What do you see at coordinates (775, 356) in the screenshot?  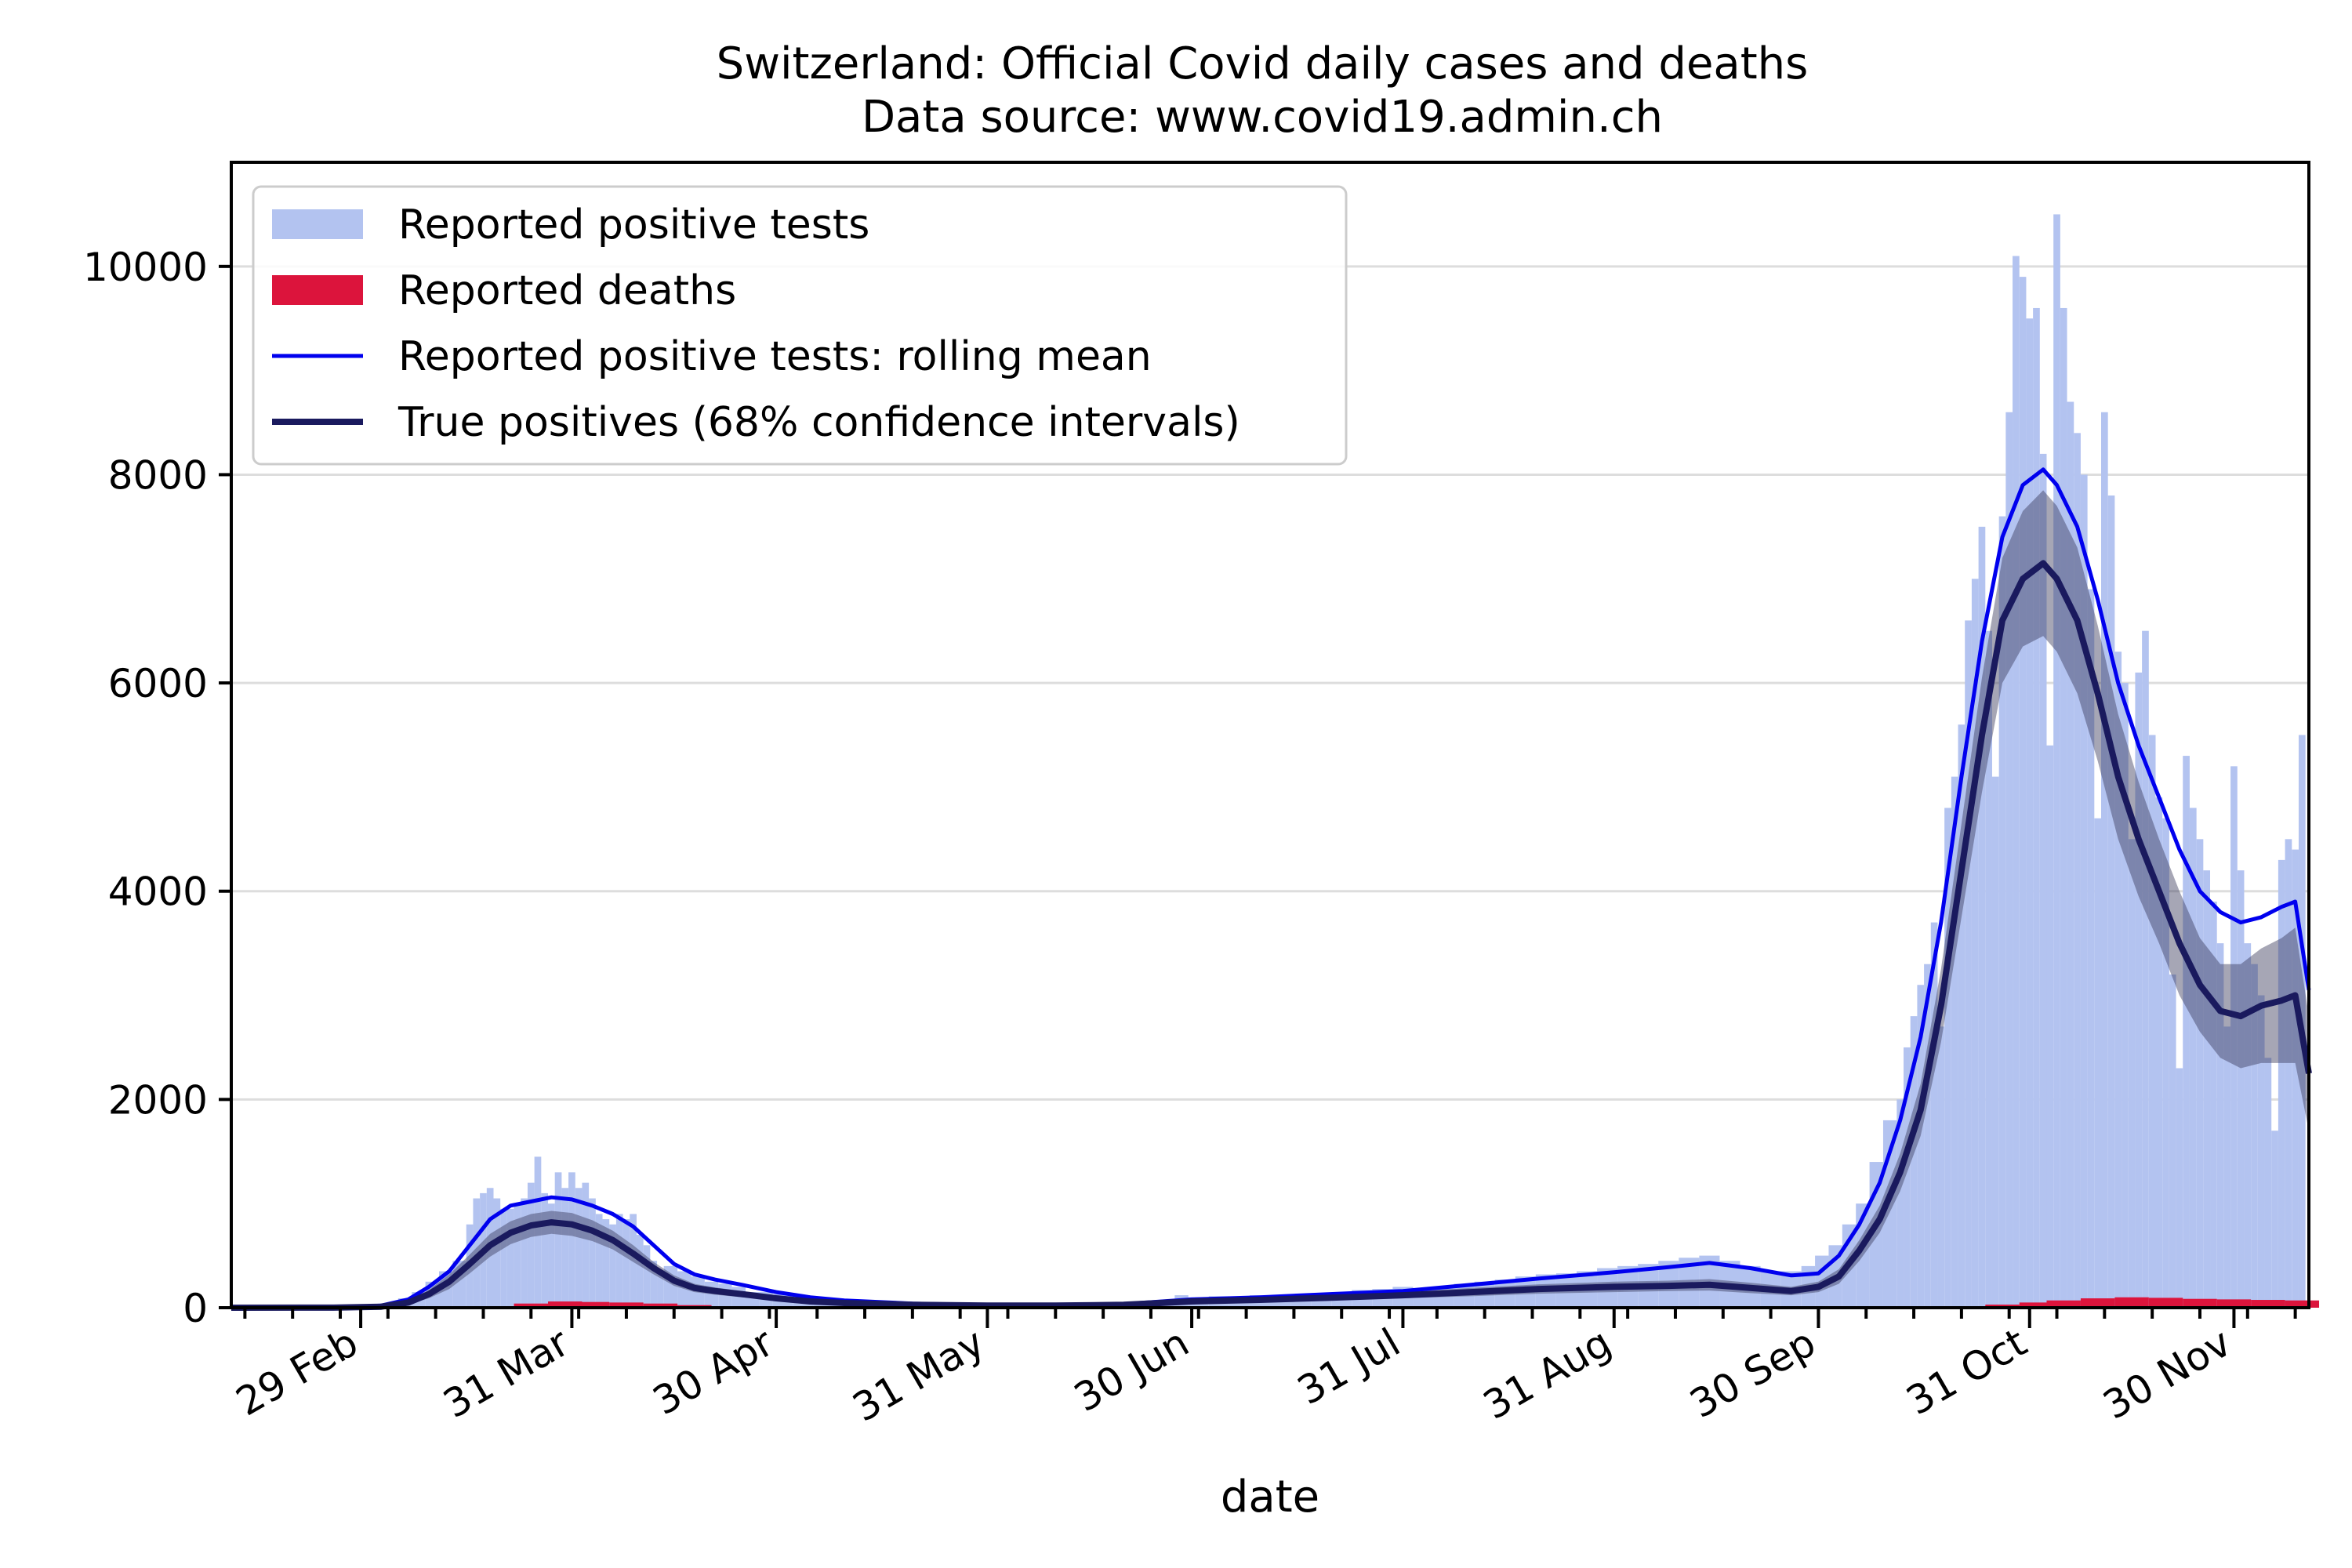 I see `legend-label: Reported positive tests: rolling mean` at bounding box center [775, 356].